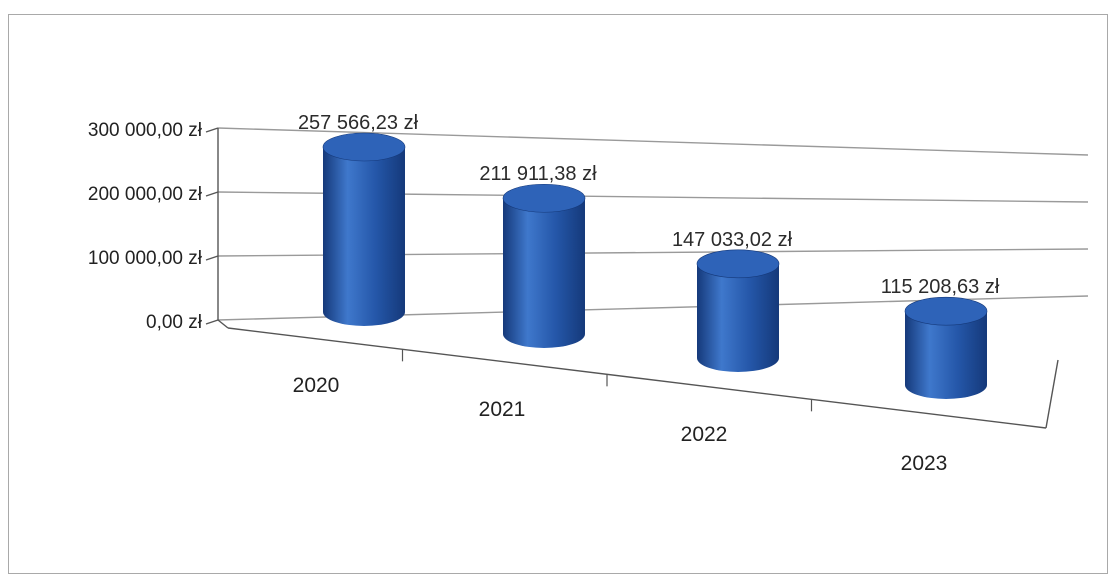  I want to click on bar-2020, so click(364, 229).